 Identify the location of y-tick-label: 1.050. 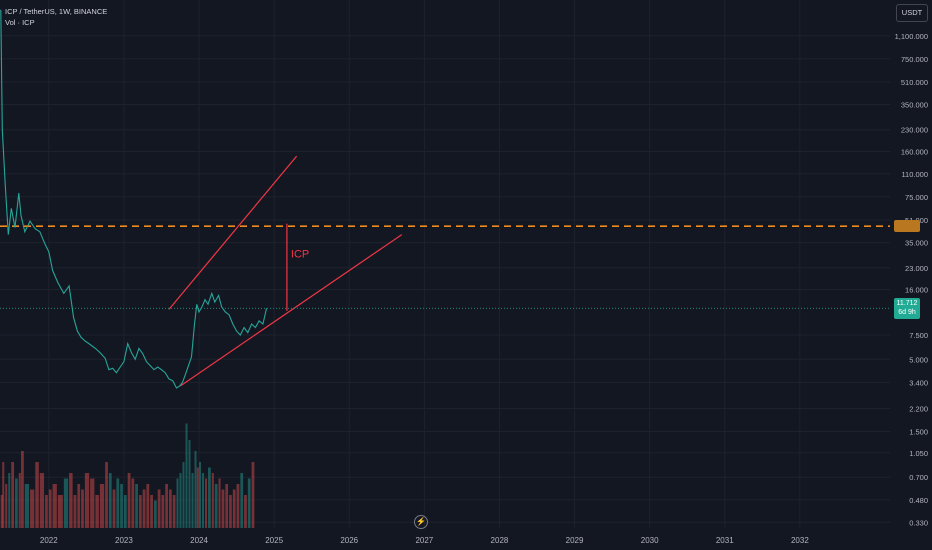
(918, 453).